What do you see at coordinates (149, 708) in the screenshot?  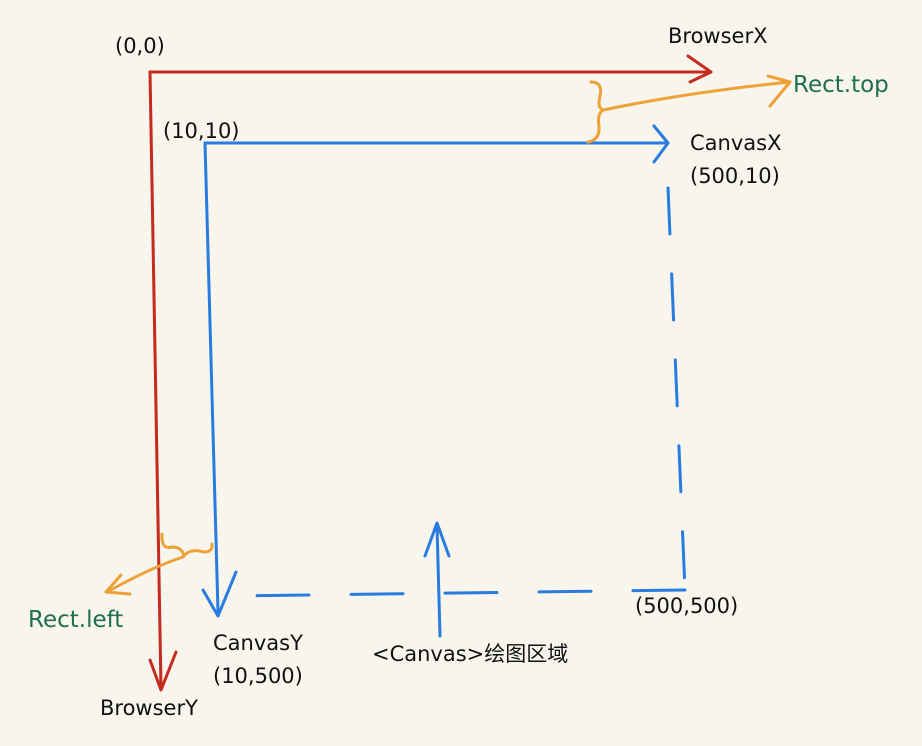 I see `browser-y-label: BrowserY` at bounding box center [149, 708].